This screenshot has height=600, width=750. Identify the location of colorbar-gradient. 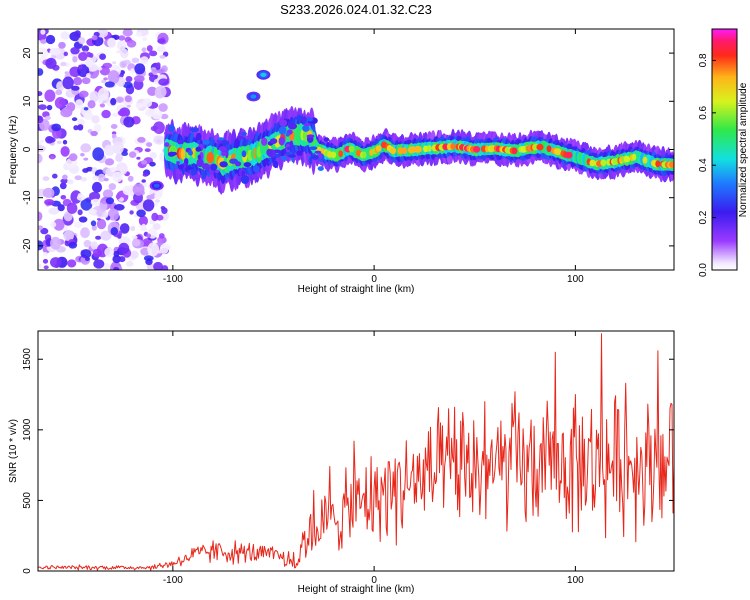
(724, 149).